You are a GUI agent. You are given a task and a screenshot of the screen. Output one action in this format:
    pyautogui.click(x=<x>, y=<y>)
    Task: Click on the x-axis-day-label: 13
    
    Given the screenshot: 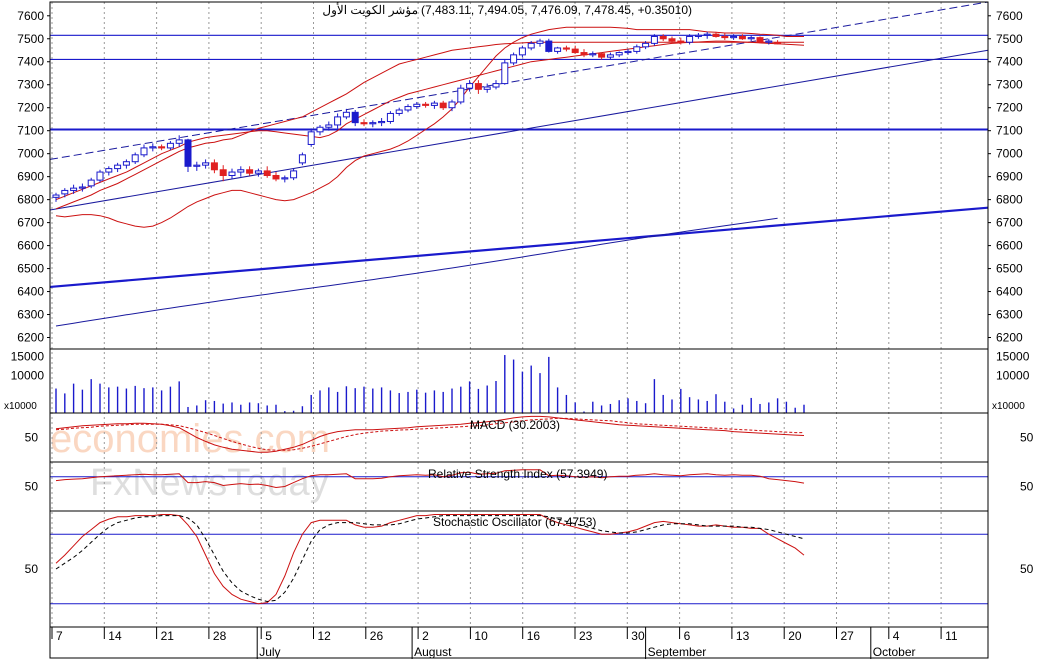 What is the action you would take?
    pyautogui.click(x=743, y=636)
    